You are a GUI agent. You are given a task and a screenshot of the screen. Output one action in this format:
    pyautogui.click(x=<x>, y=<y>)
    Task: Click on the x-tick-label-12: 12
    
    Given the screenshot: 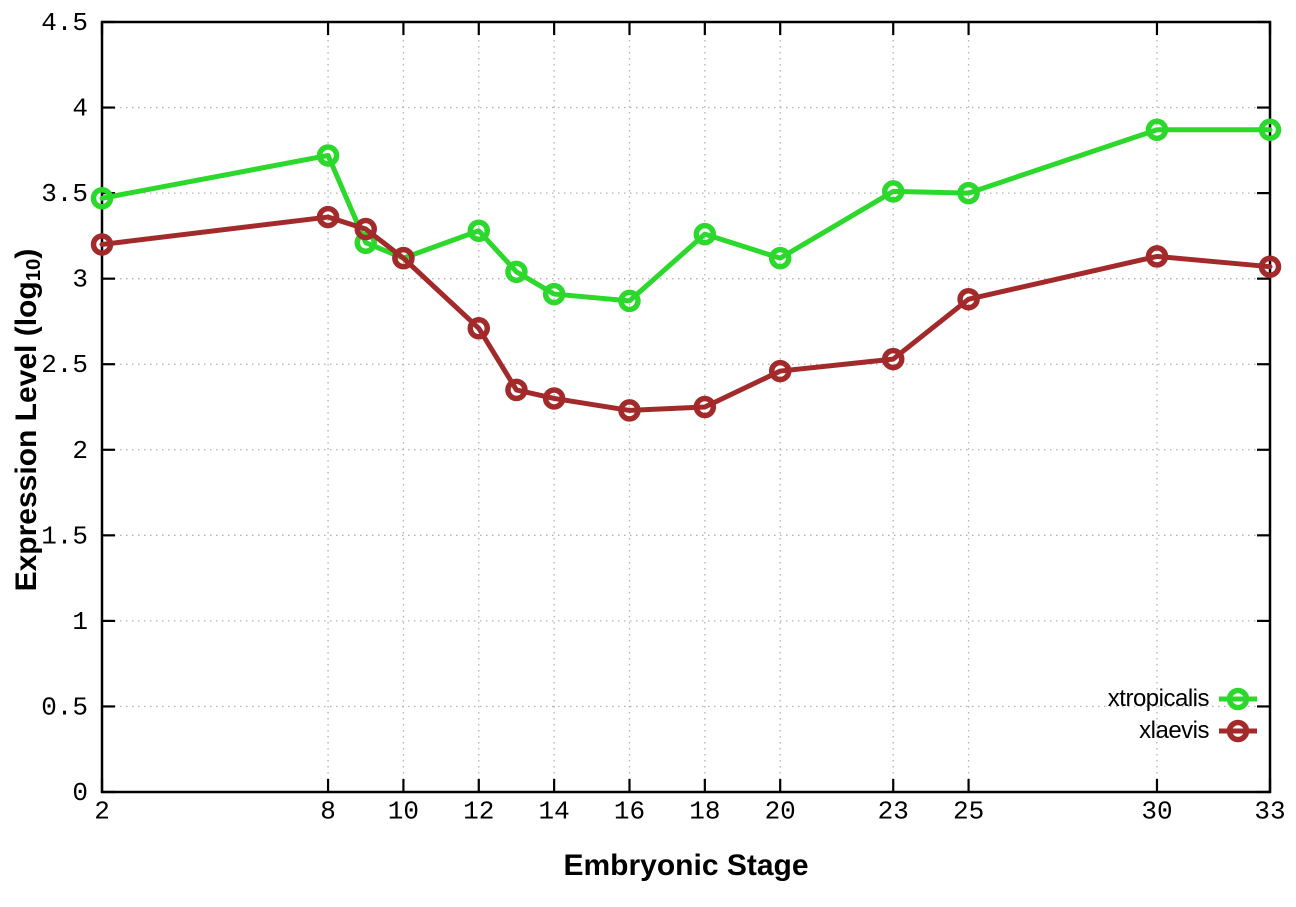 What is the action you would take?
    pyautogui.click(x=478, y=812)
    